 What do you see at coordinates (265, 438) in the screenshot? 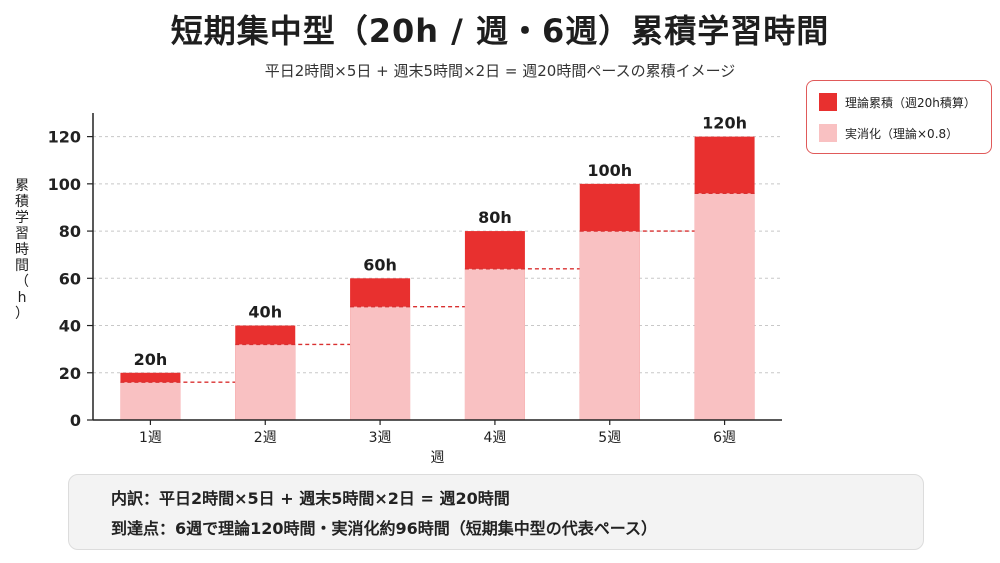
I see `x-tick-label: 2週` at bounding box center [265, 438].